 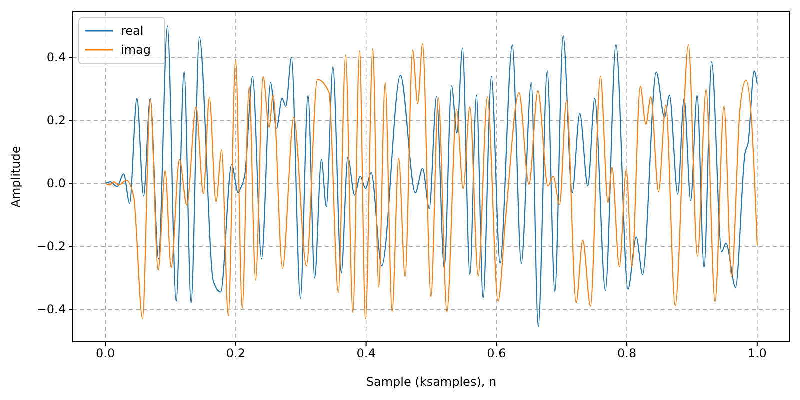 I want to click on legend-label: real, so click(x=132, y=31).